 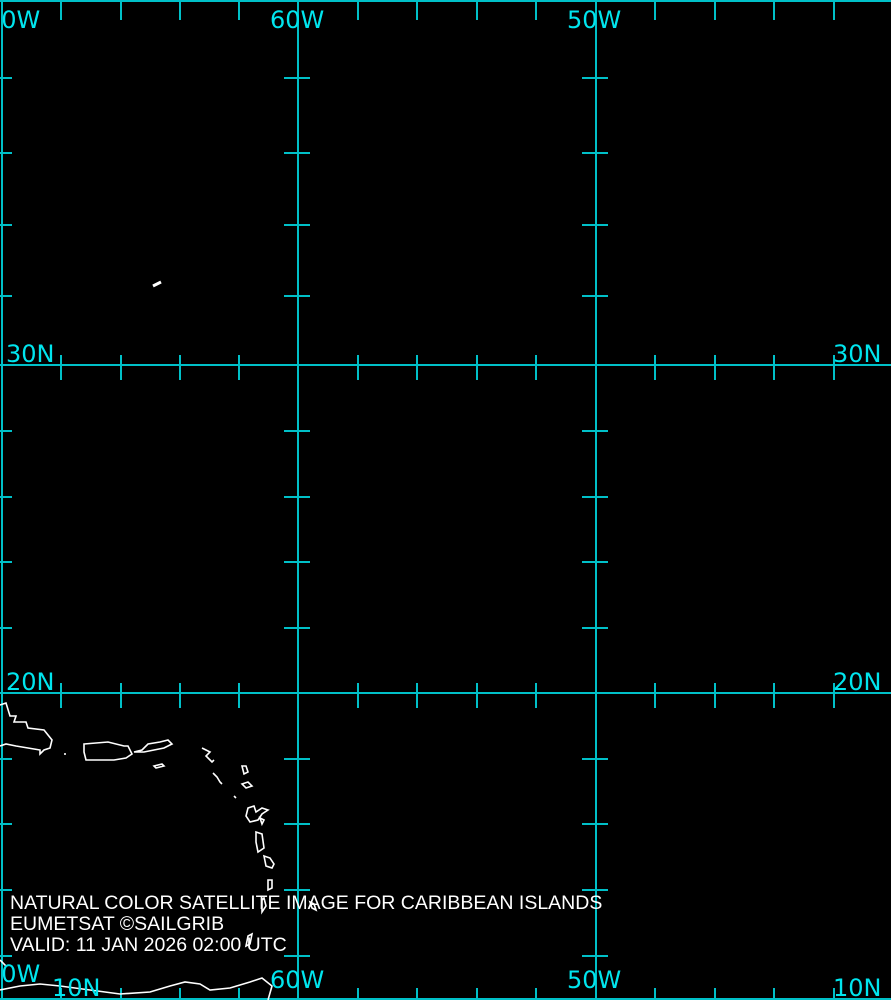 What do you see at coordinates (30, 682) in the screenshot?
I see `lat-label-20n-left: 20N` at bounding box center [30, 682].